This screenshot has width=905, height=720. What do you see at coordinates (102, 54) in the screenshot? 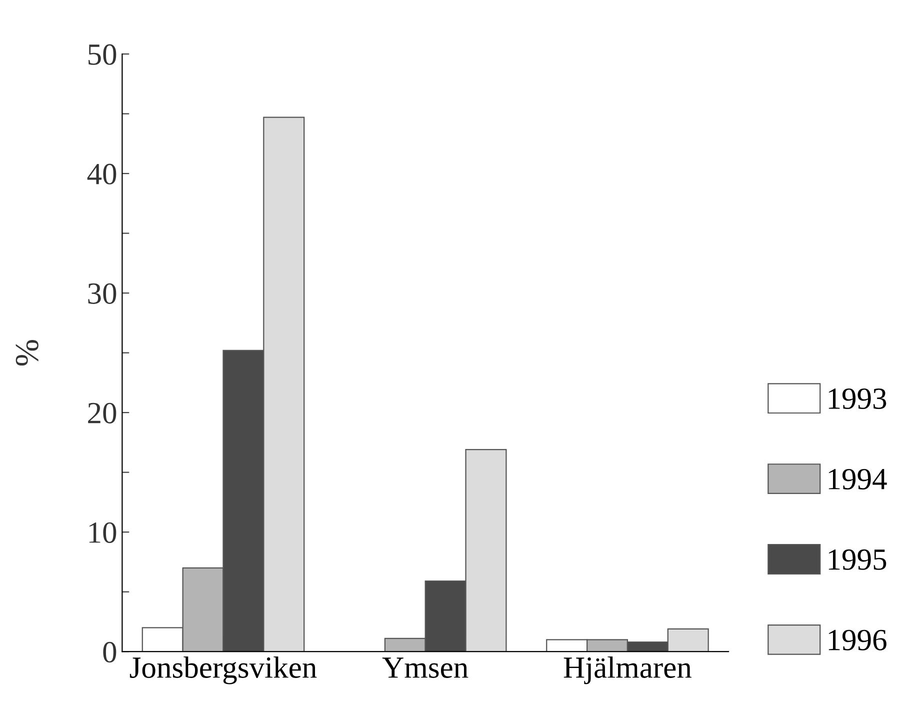
I see `y-tick-label: 50` at bounding box center [102, 54].